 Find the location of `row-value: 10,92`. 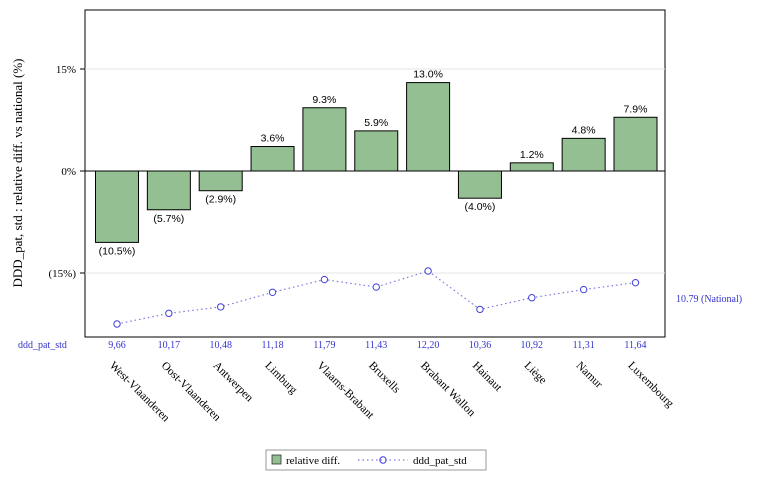

row-value: 10,92 is located at coordinates (532, 345).